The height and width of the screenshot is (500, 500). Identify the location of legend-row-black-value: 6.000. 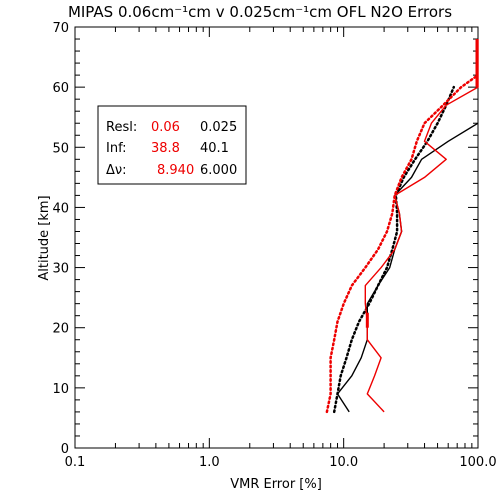
(218, 170).